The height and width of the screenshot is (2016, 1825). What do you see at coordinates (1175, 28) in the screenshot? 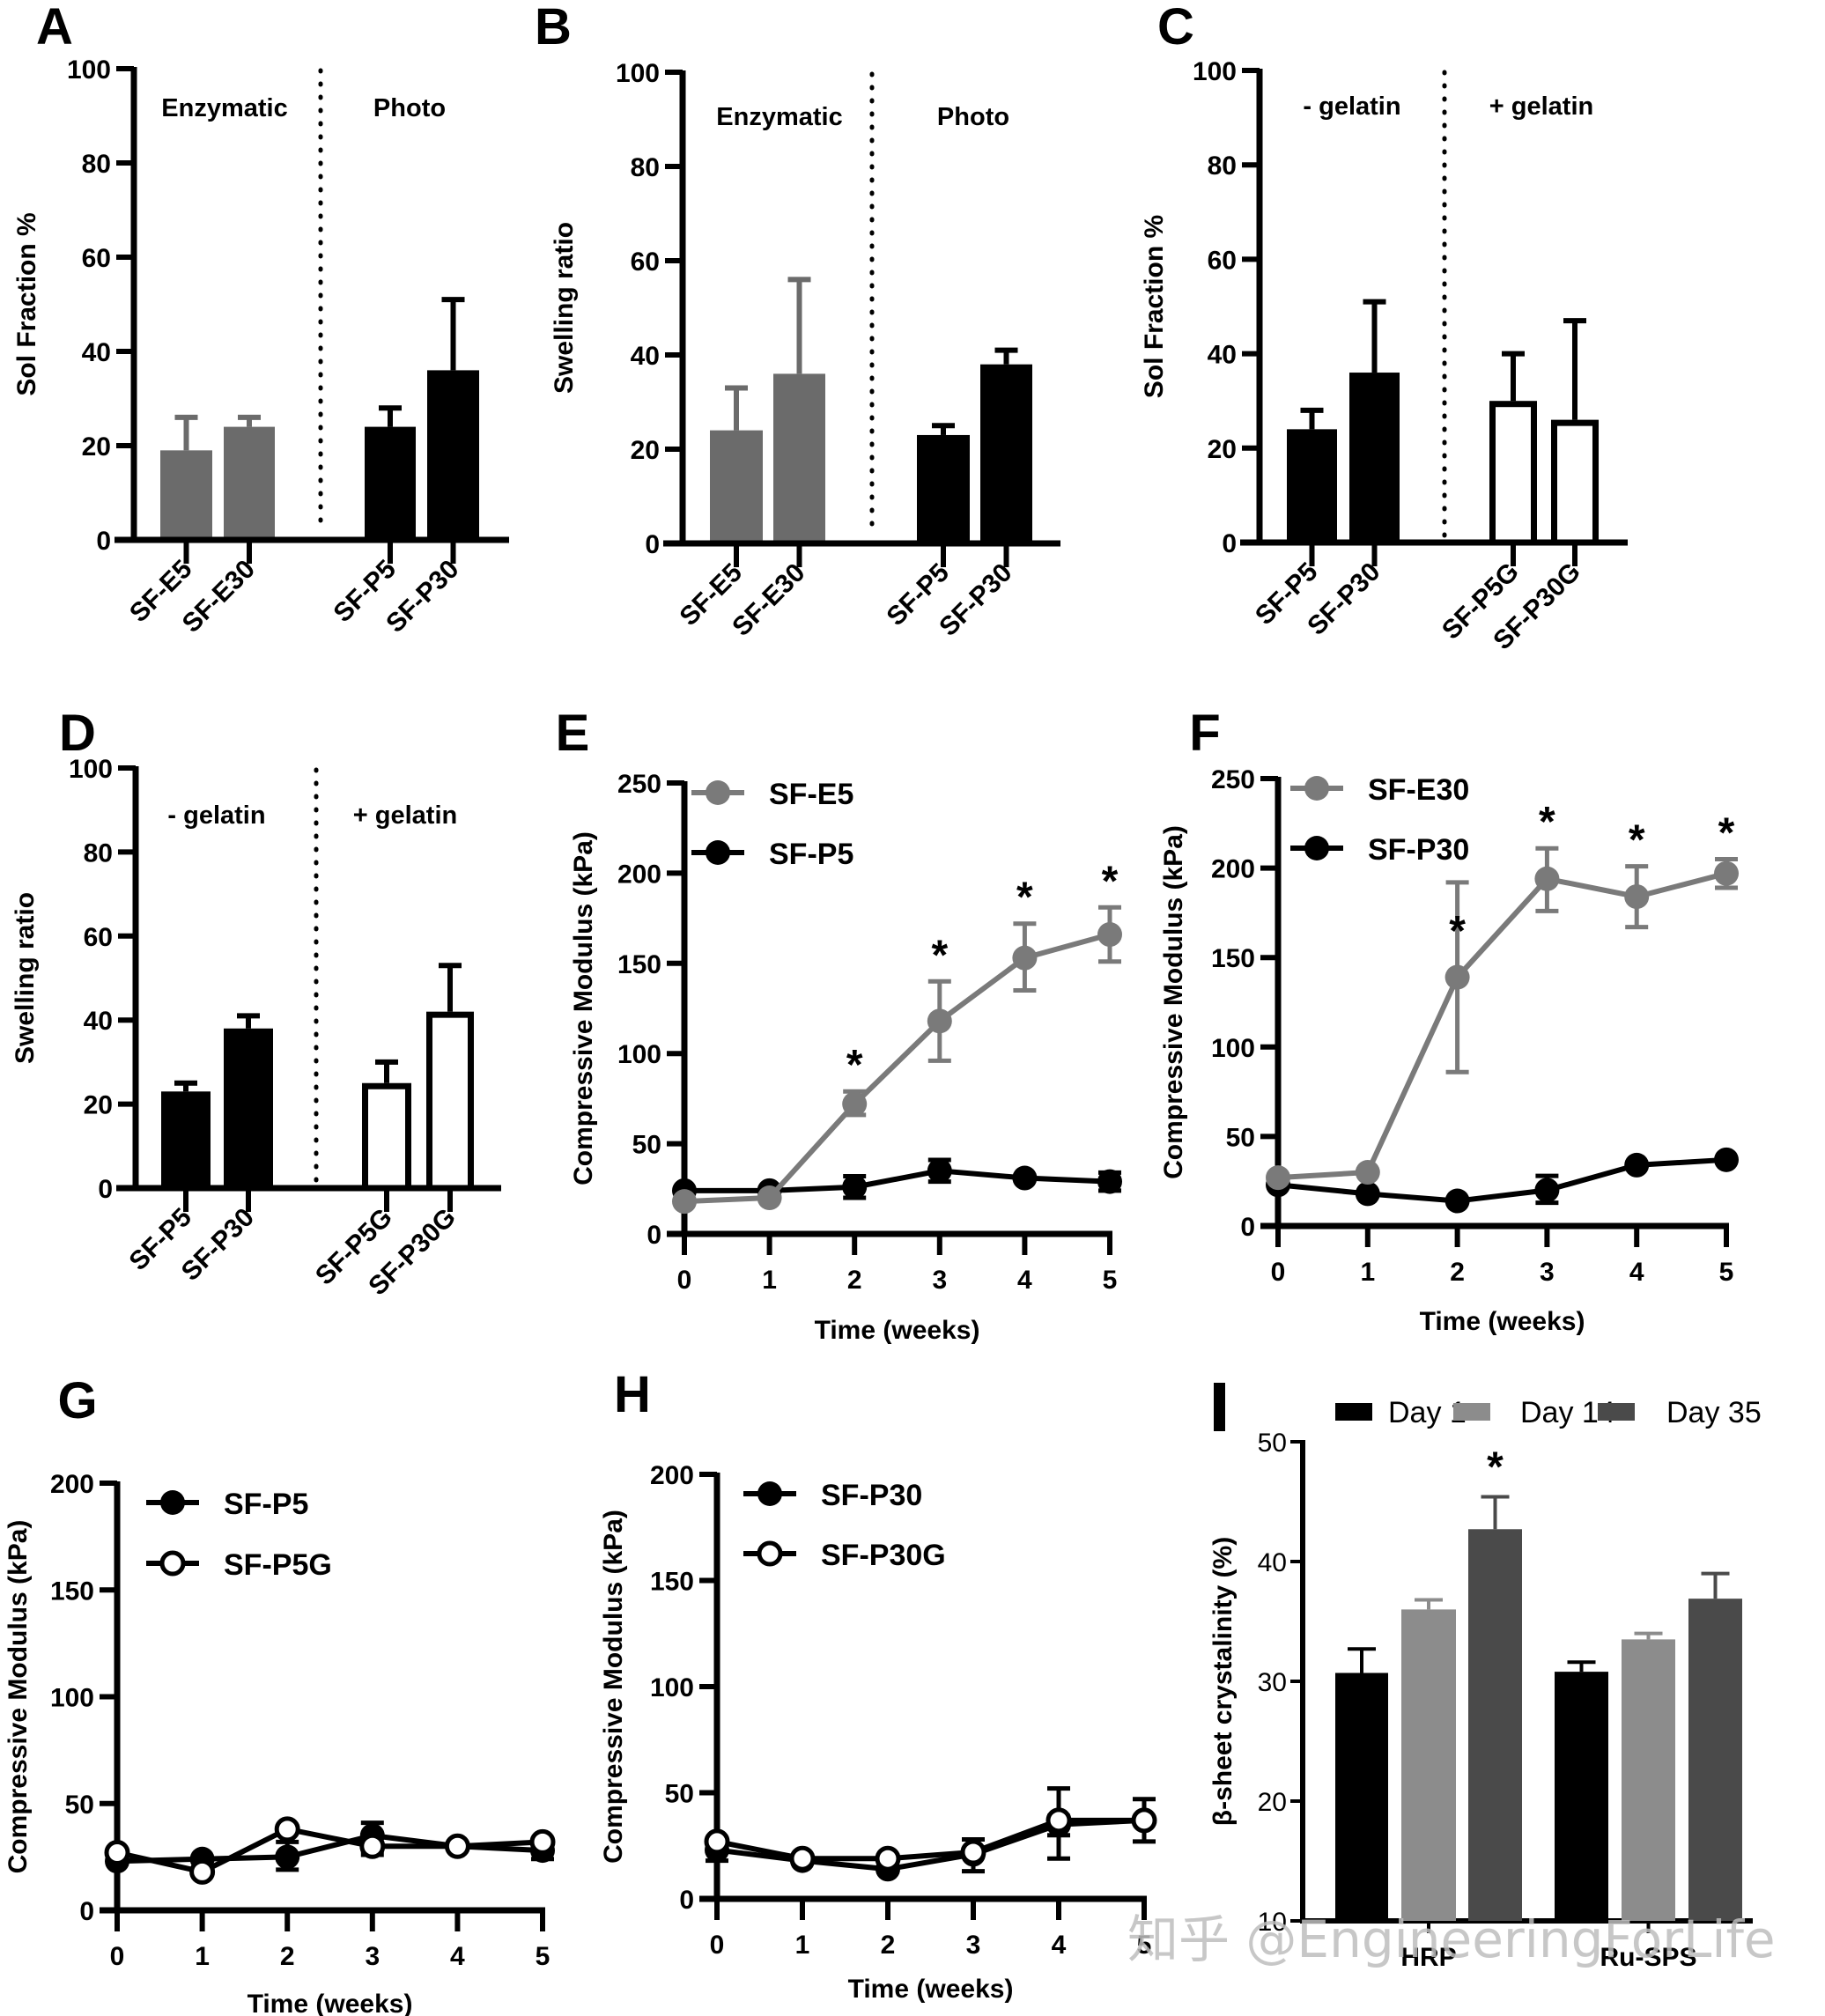
I see `panel-label: C` at bounding box center [1175, 28].